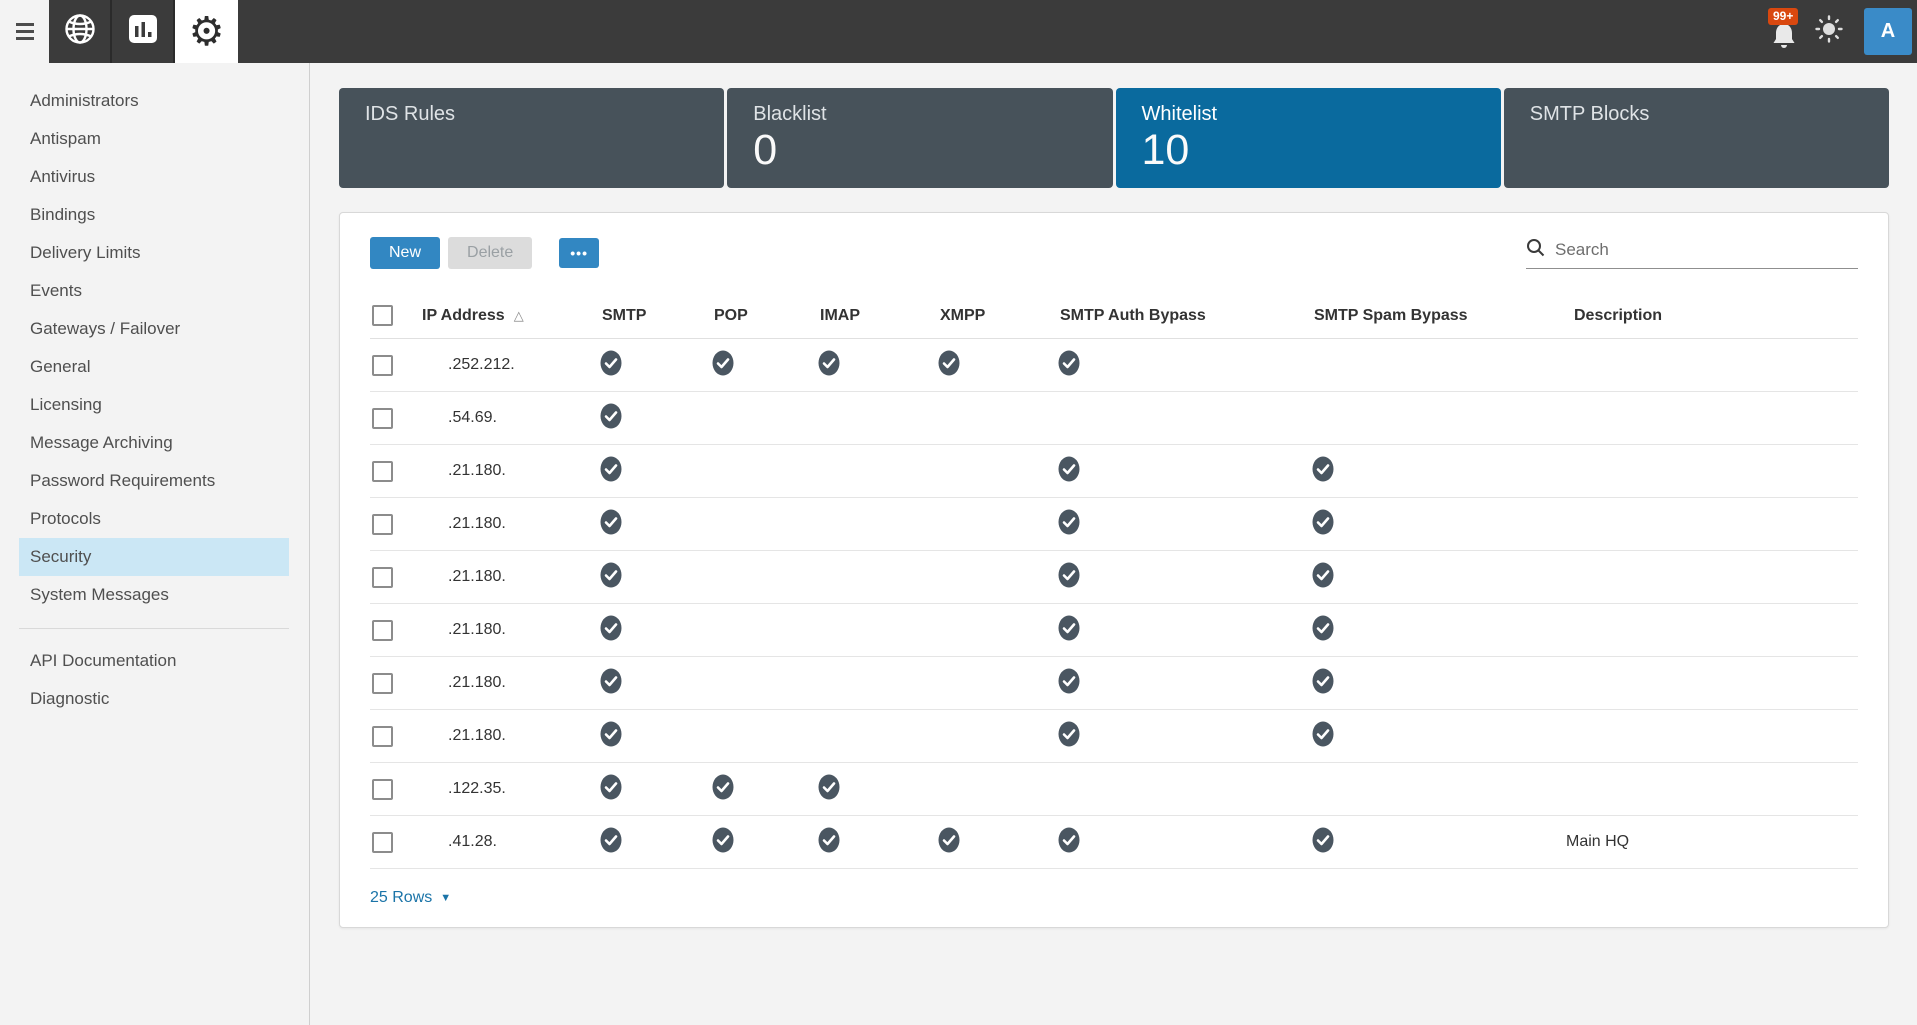 The image size is (1917, 1025). I want to click on sidebar-item-system-messages: System Messages, so click(99, 594).